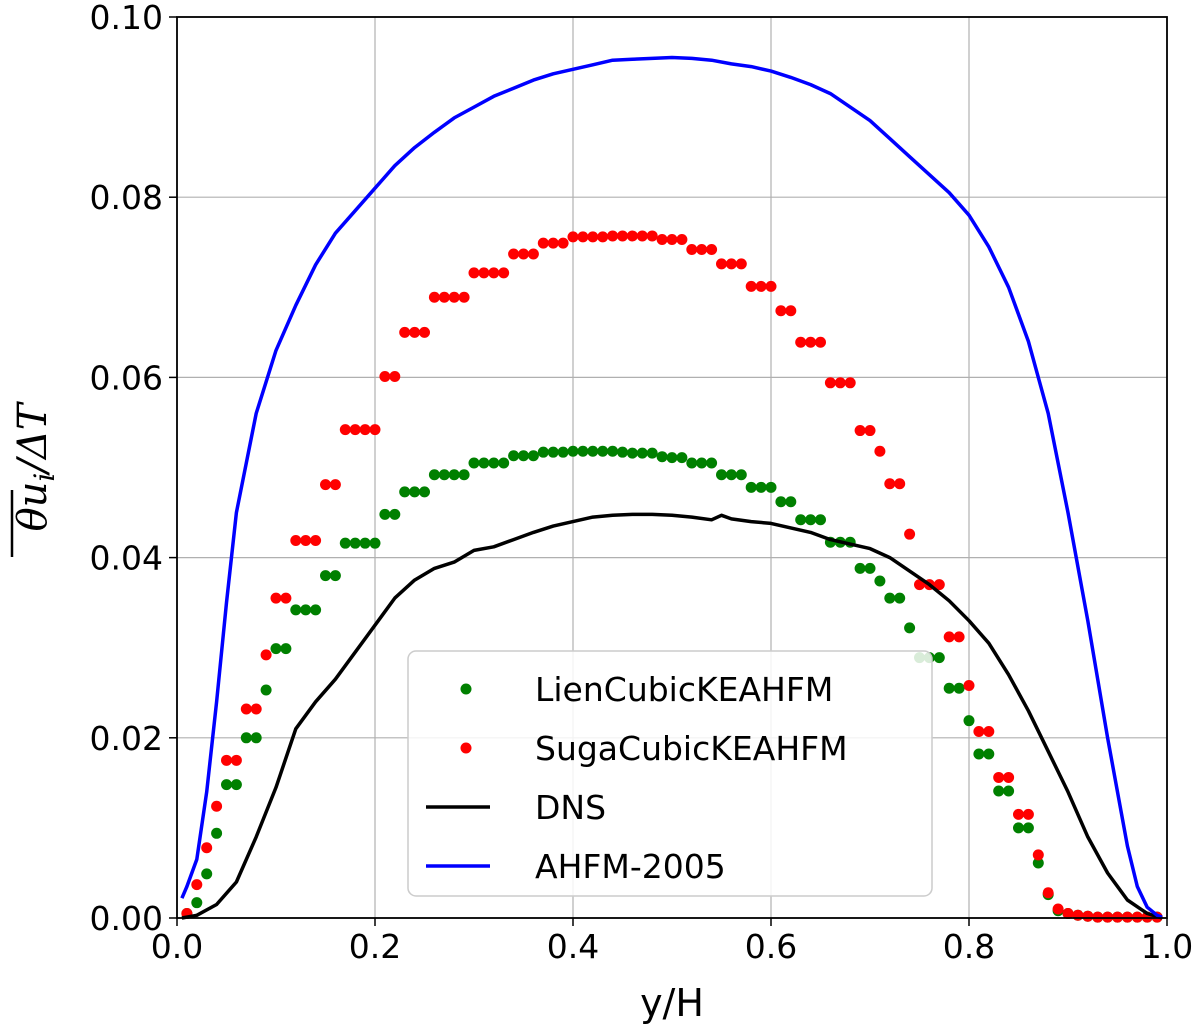 This screenshot has width=1200, height=1029. I want to click on x-tick-label: 1.0, so click(1167, 946).